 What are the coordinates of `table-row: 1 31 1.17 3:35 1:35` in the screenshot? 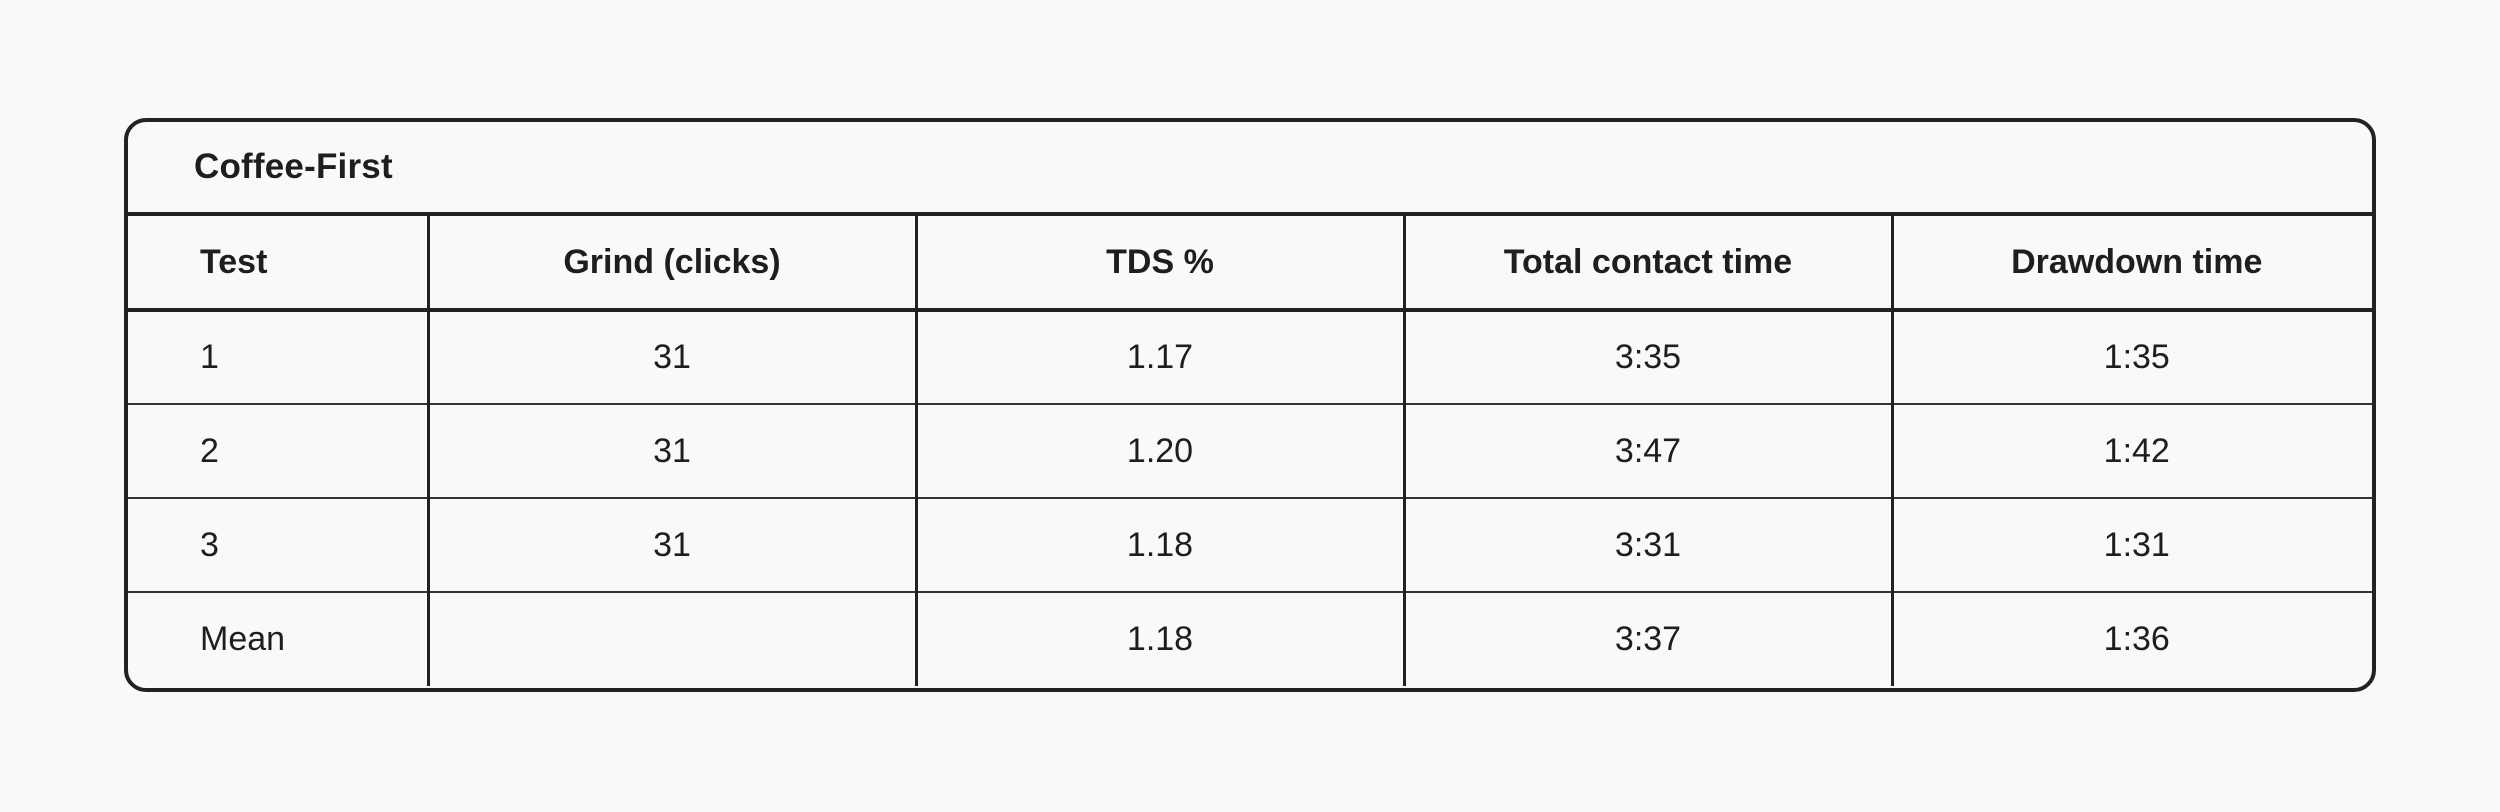 It's located at (1250, 357).